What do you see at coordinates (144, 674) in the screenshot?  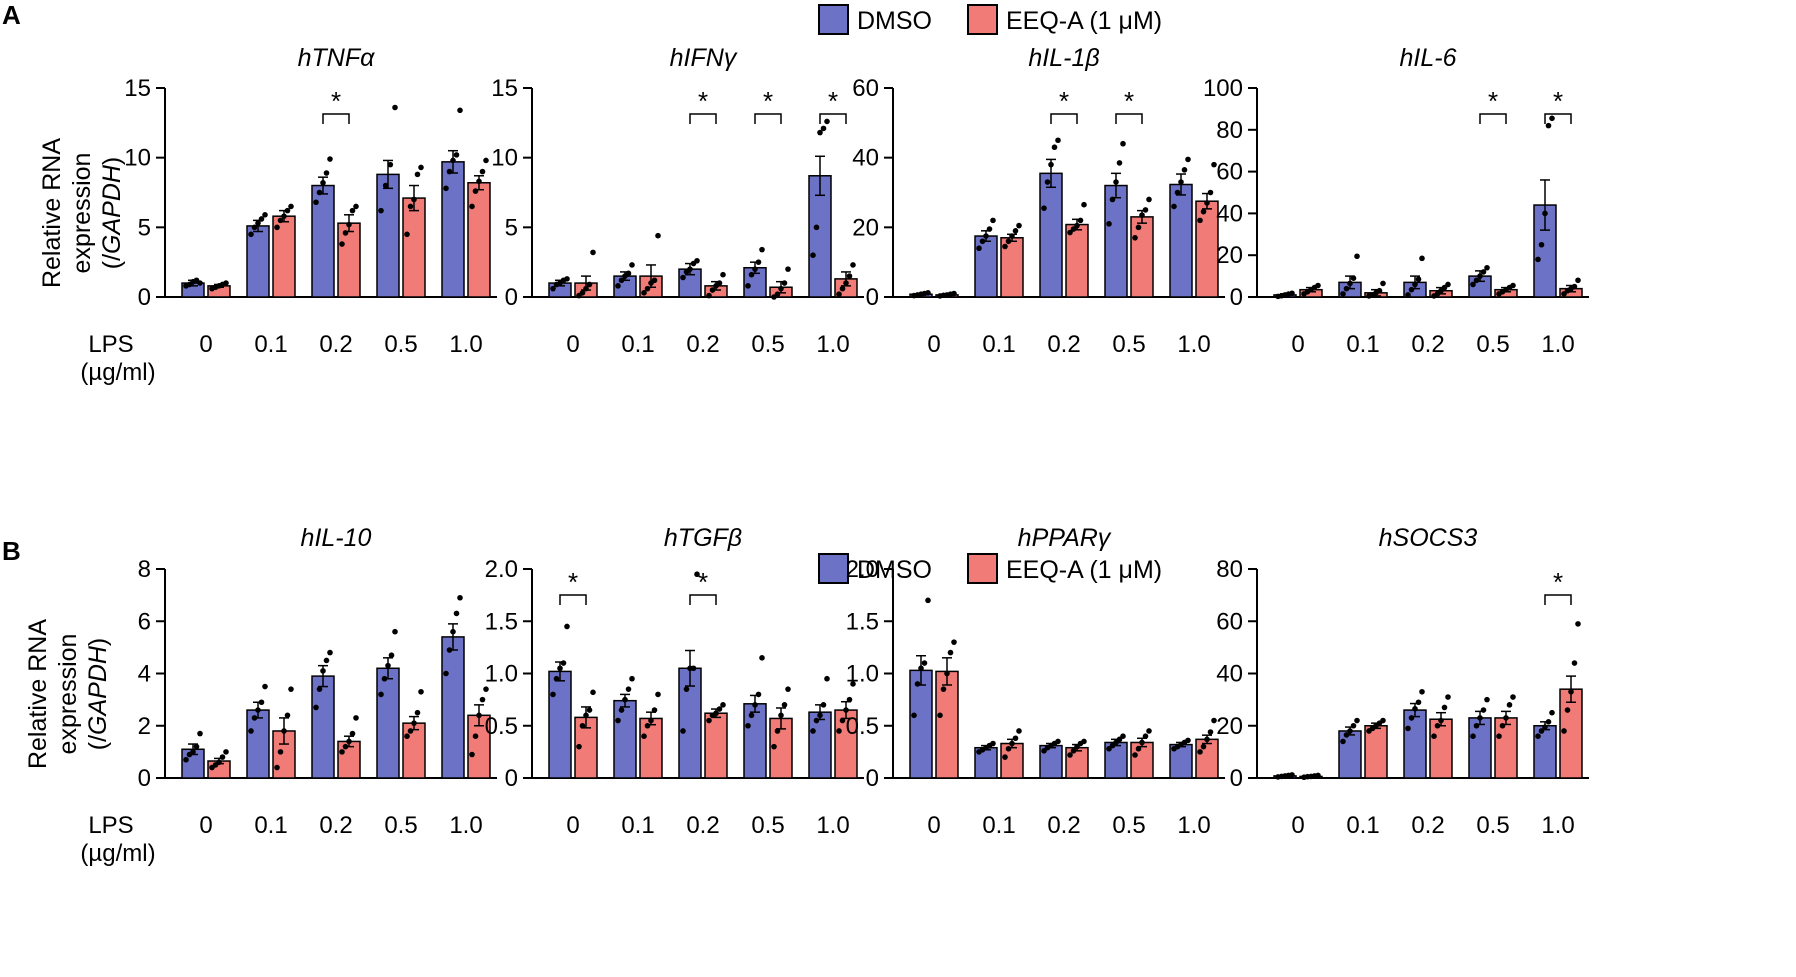 I see `y-tick-label: 4` at bounding box center [144, 674].